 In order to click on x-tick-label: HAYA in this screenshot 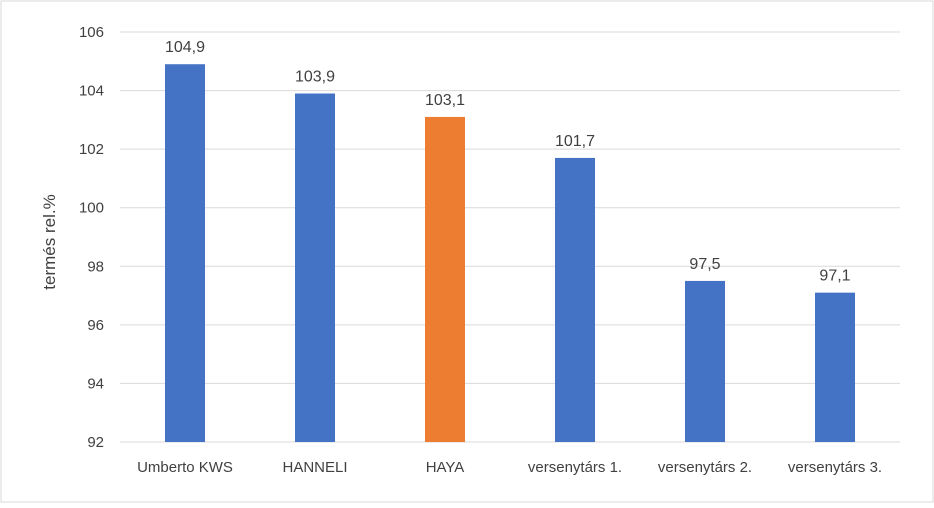, I will do `click(445, 467)`.